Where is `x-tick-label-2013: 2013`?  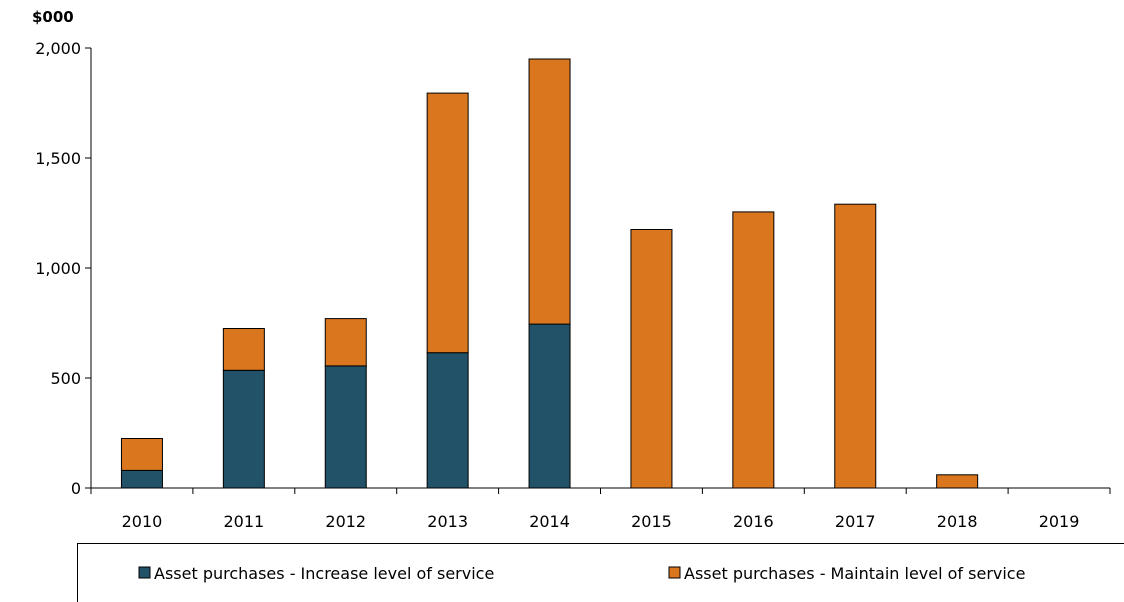 x-tick-label-2013: 2013 is located at coordinates (447, 521).